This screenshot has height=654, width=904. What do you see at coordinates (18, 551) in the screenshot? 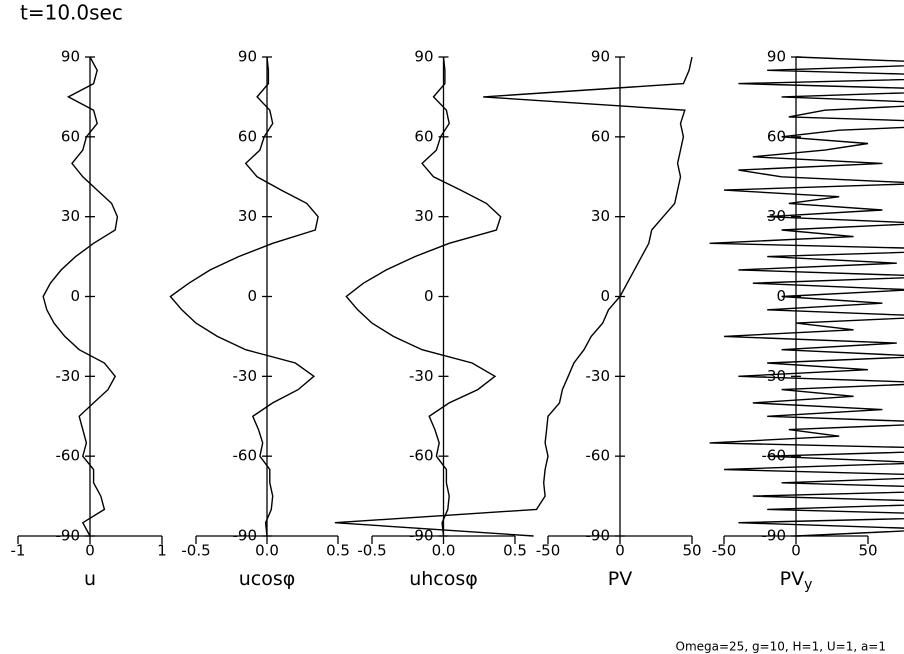
I see `x-tick-label: -1` at bounding box center [18, 551].